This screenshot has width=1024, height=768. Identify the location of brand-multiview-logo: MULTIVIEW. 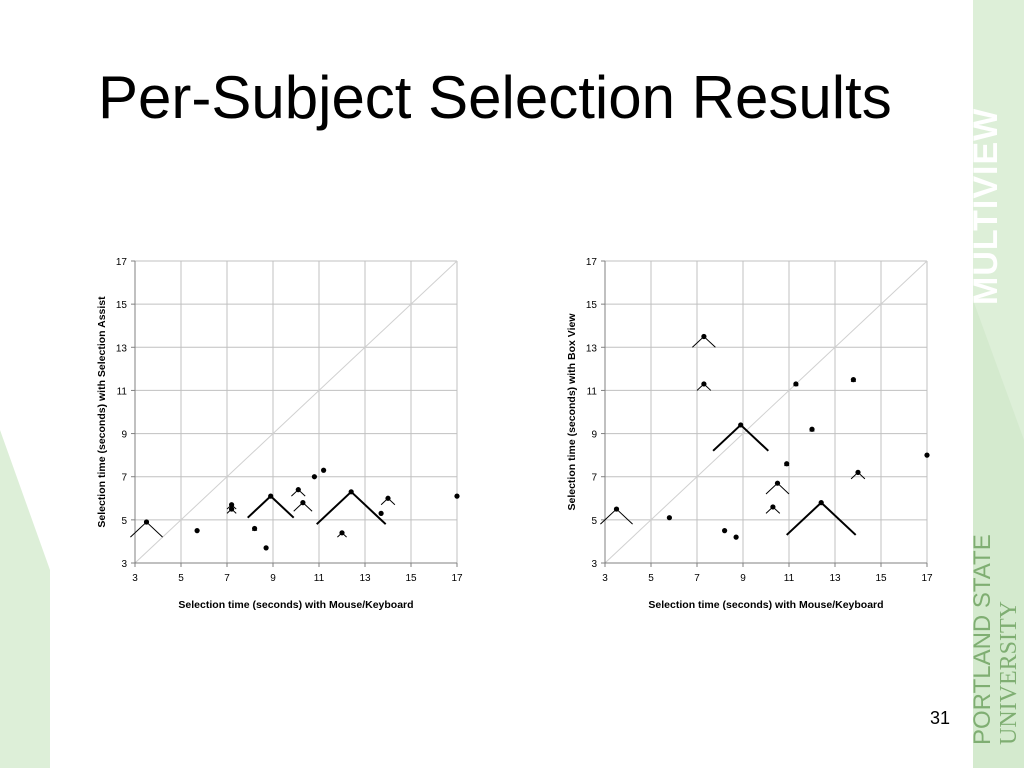
(986, 206).